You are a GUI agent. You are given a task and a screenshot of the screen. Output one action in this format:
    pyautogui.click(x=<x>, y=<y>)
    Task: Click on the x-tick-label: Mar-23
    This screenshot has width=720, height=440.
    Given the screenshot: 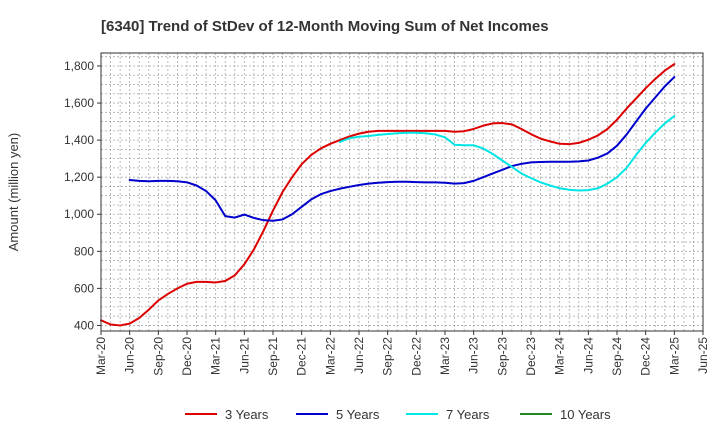 What is the action you would take?
    pyautogui.click(x=445, y=356)
    